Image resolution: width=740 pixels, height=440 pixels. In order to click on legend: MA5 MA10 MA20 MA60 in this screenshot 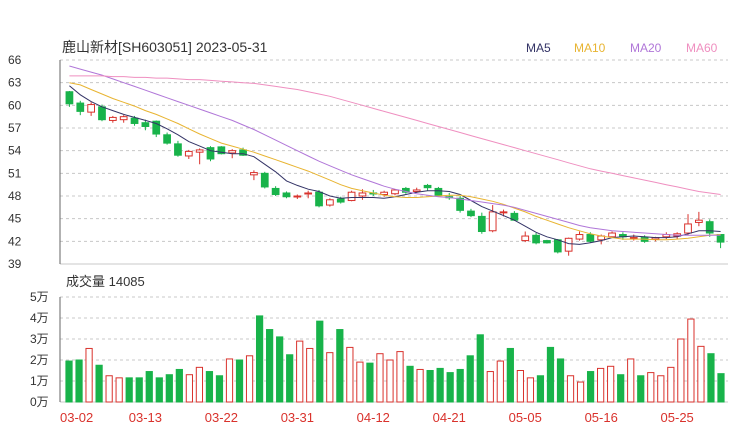, I will do `click(622, 48)`.